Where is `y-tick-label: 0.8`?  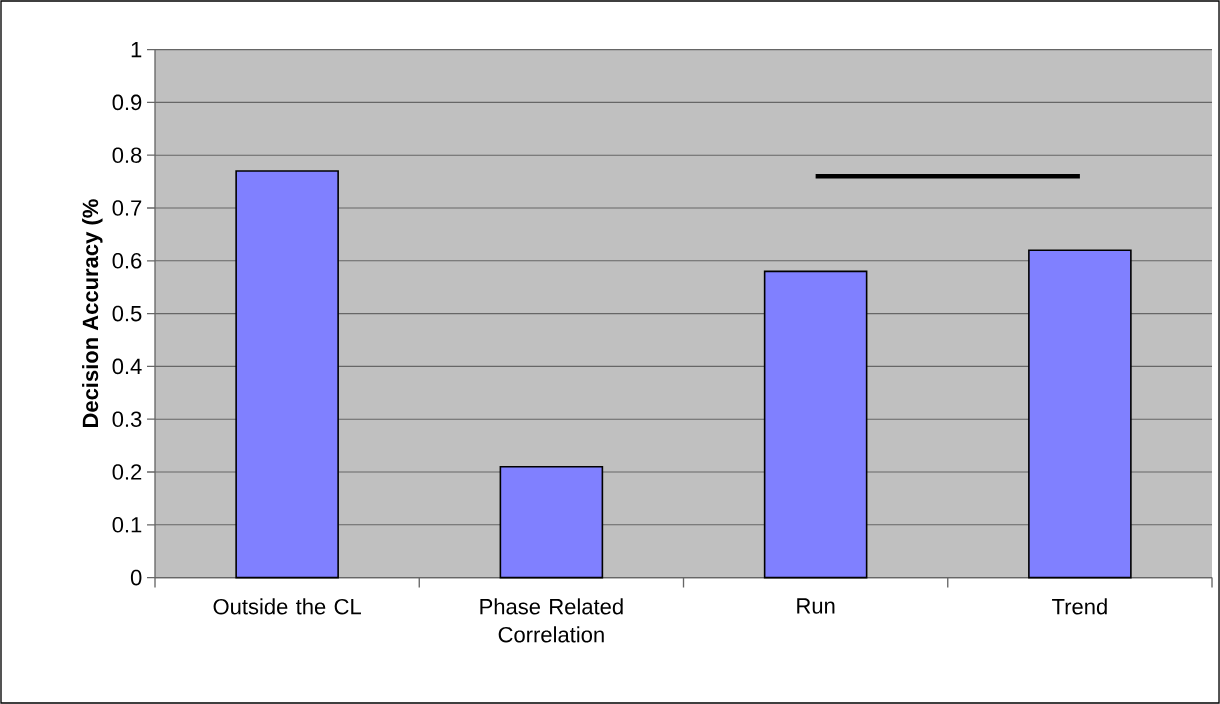
y-tick-label: 0.8 is located at coordinates (127, 155).